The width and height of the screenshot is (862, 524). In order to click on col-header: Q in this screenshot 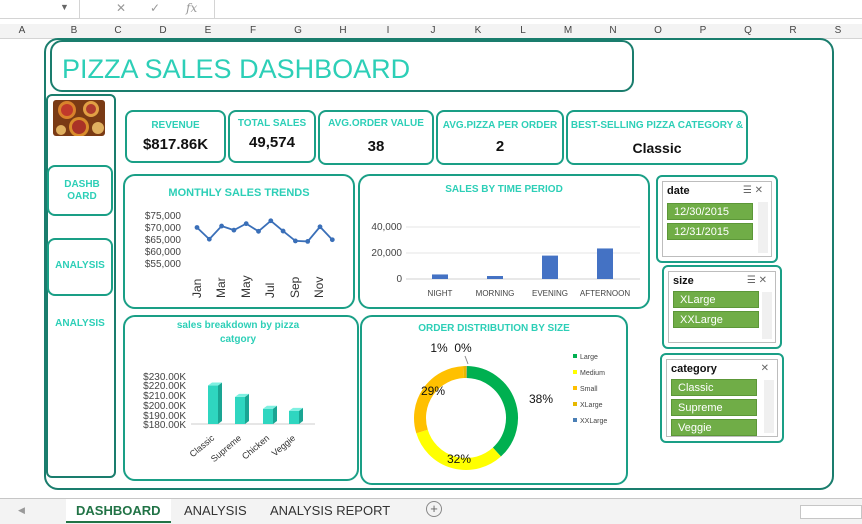, I will do `click(748, 30)`.